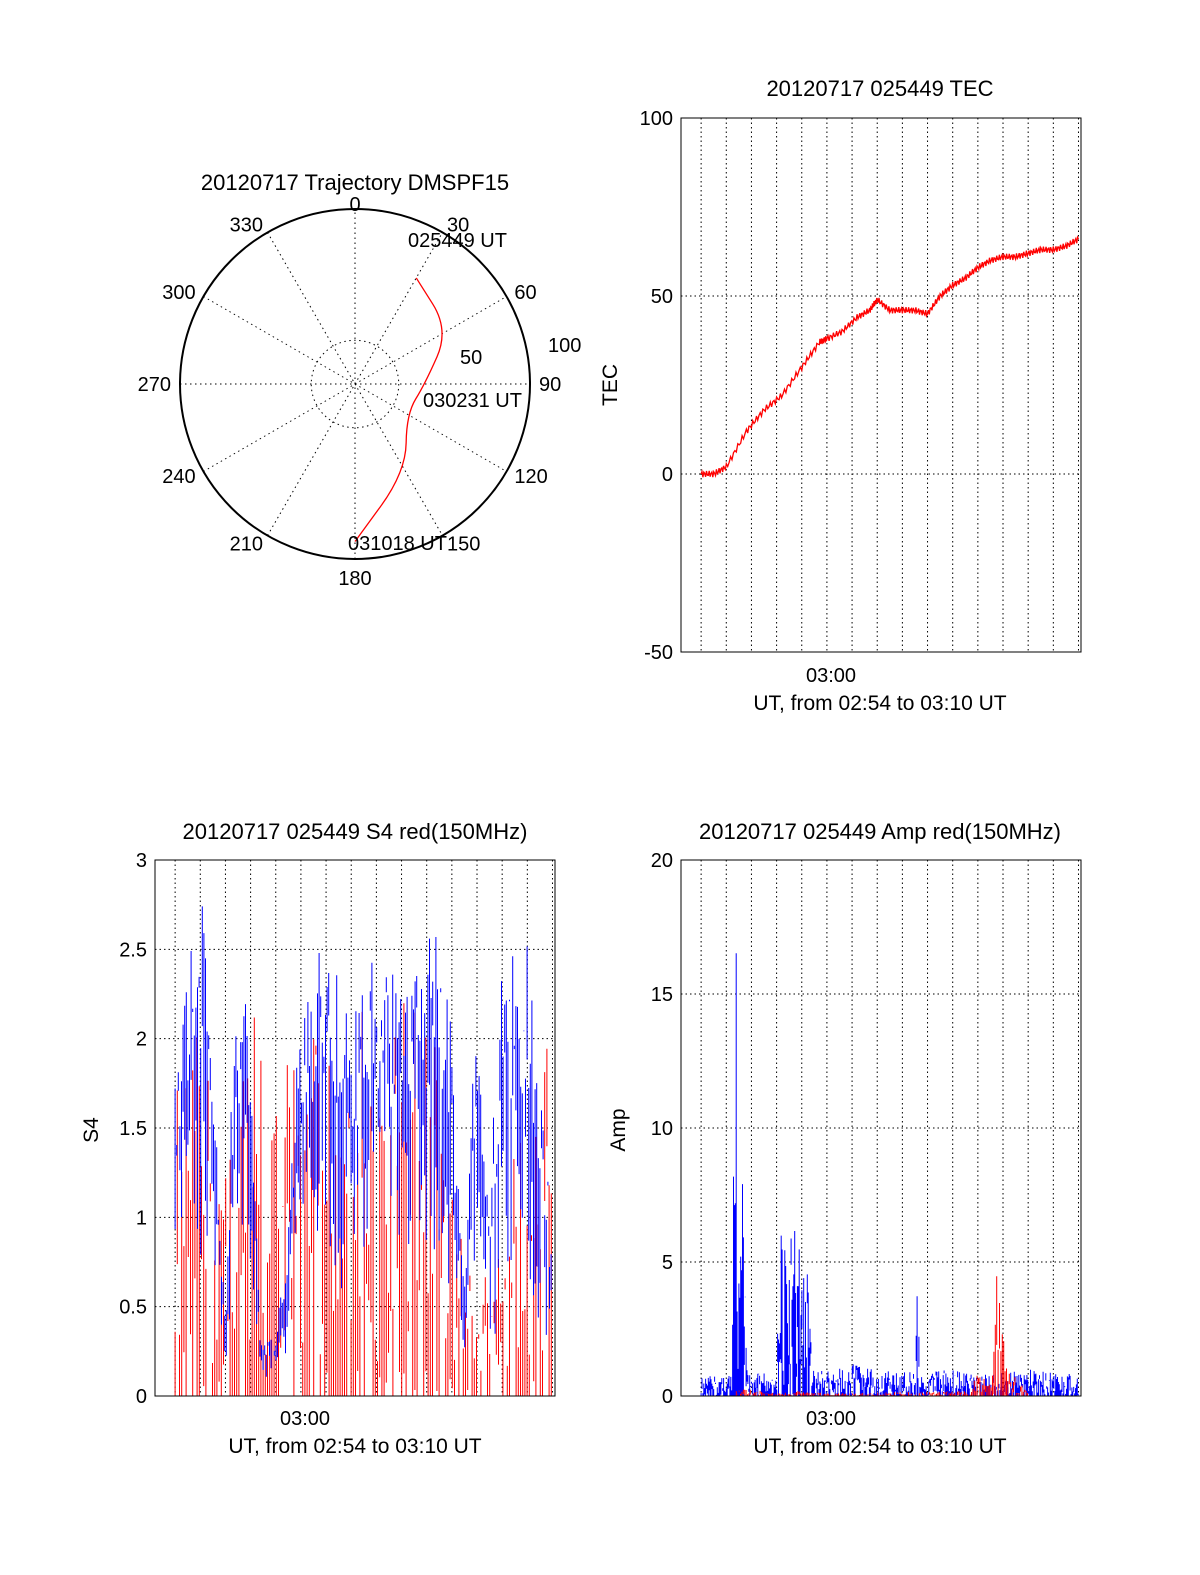  Describe the element at coordinates (246, 544) in the screenshot. I see `azimuth-label-210: 210` at that location.